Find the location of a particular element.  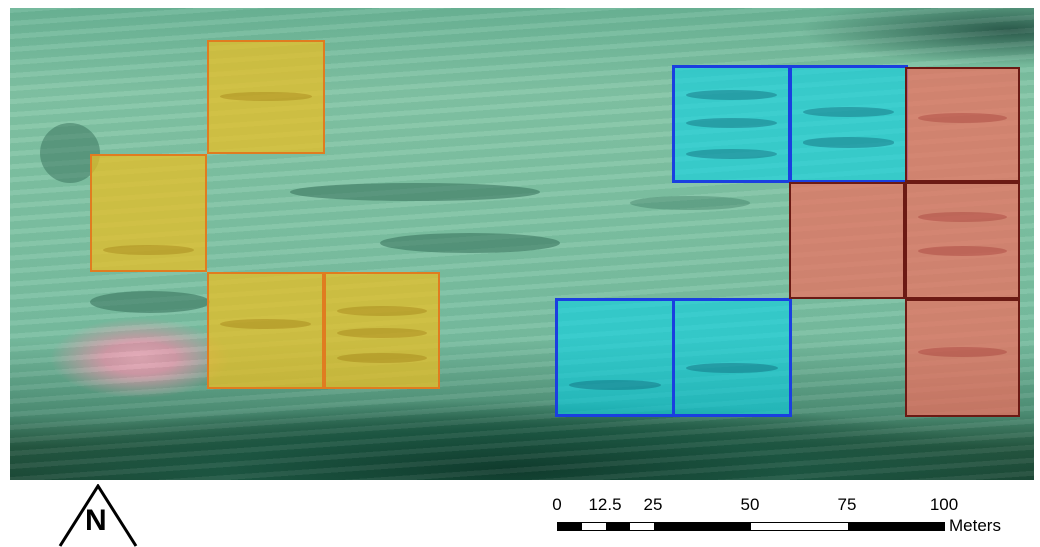

scale-tick-label: 0 is located at coordinates (557, 504).